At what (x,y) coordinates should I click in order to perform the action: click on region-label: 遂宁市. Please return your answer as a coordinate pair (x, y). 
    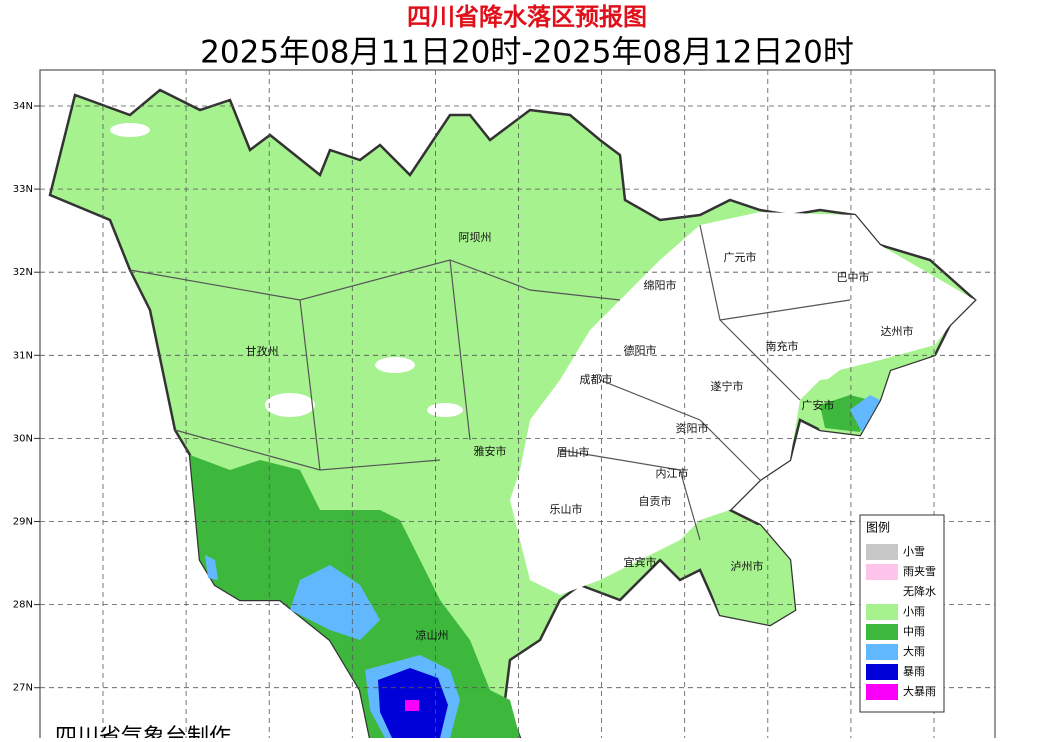
    Looking at the image, I should click on (727, 386).